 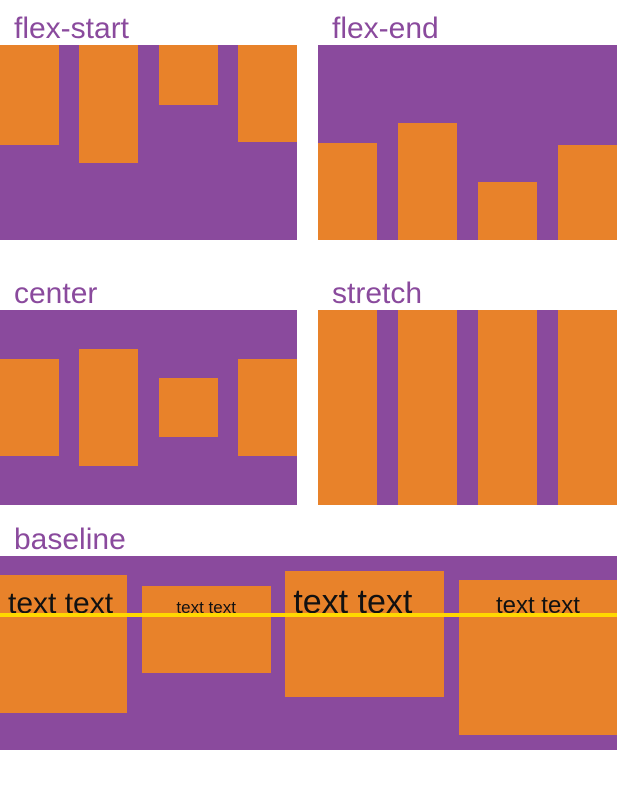 I want to click on panel-center: center, so click(x=148, y=391).